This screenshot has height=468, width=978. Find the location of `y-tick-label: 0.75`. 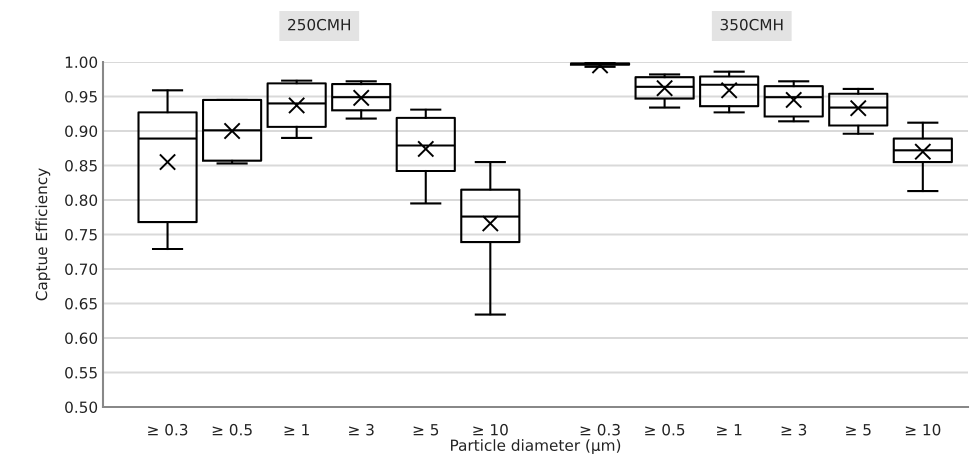

y-tick-label: 0.75 is located at coordinates (81, 234).